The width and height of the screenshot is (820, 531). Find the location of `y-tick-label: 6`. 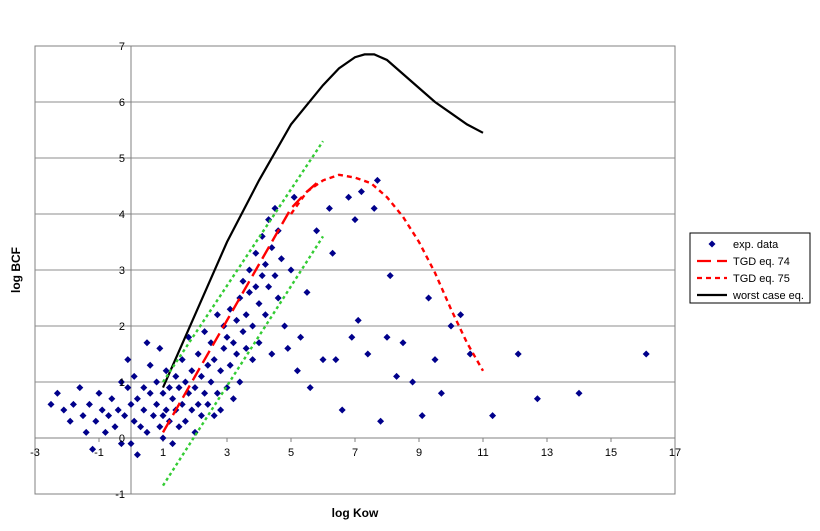

y-tick-label: 6 is located at coordinates (122, 103).